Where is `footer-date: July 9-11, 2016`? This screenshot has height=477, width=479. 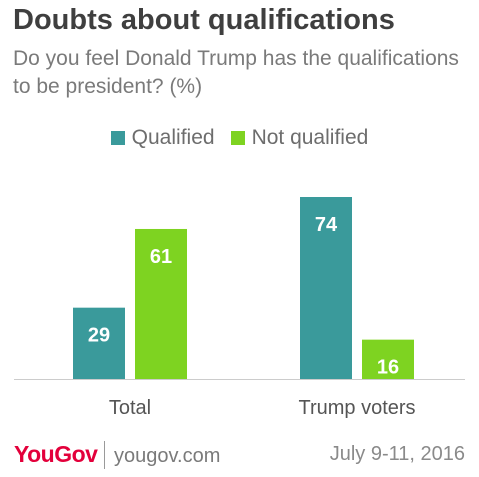 footer-date: July 9-11, 2016 is located at coordinates (397, 454).